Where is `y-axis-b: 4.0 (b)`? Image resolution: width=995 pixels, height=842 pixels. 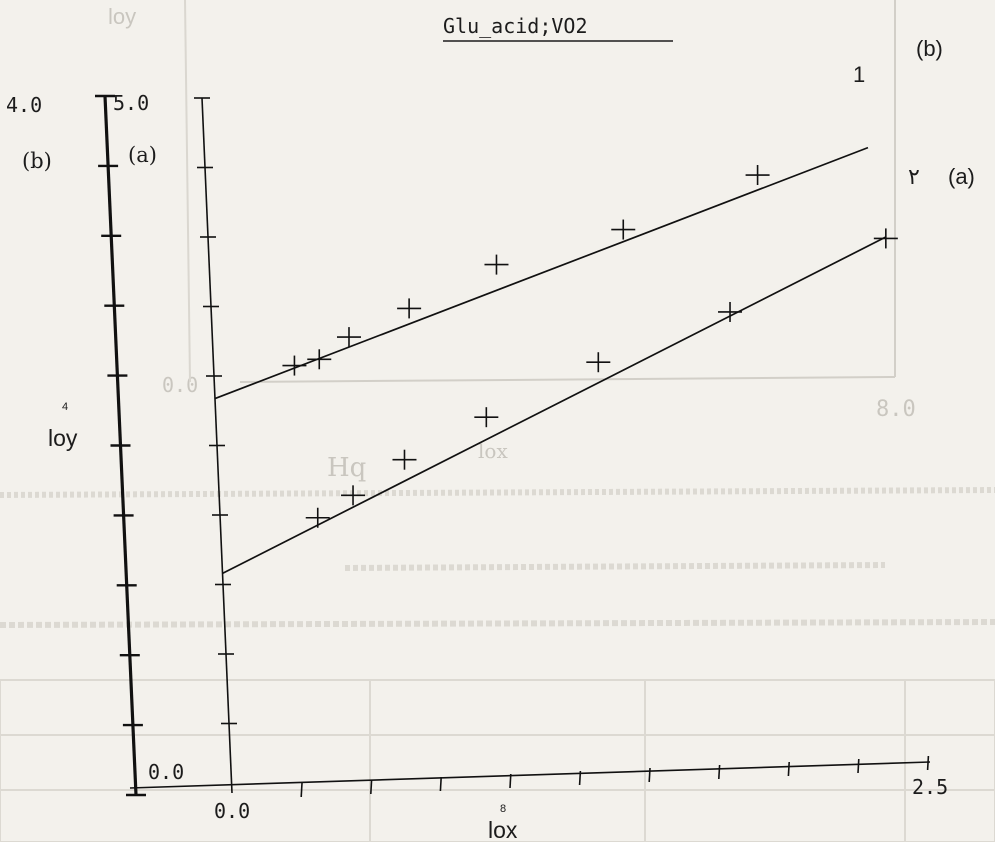
y-axis-b: 4.0 (b) is located at coordinates (76, 445).